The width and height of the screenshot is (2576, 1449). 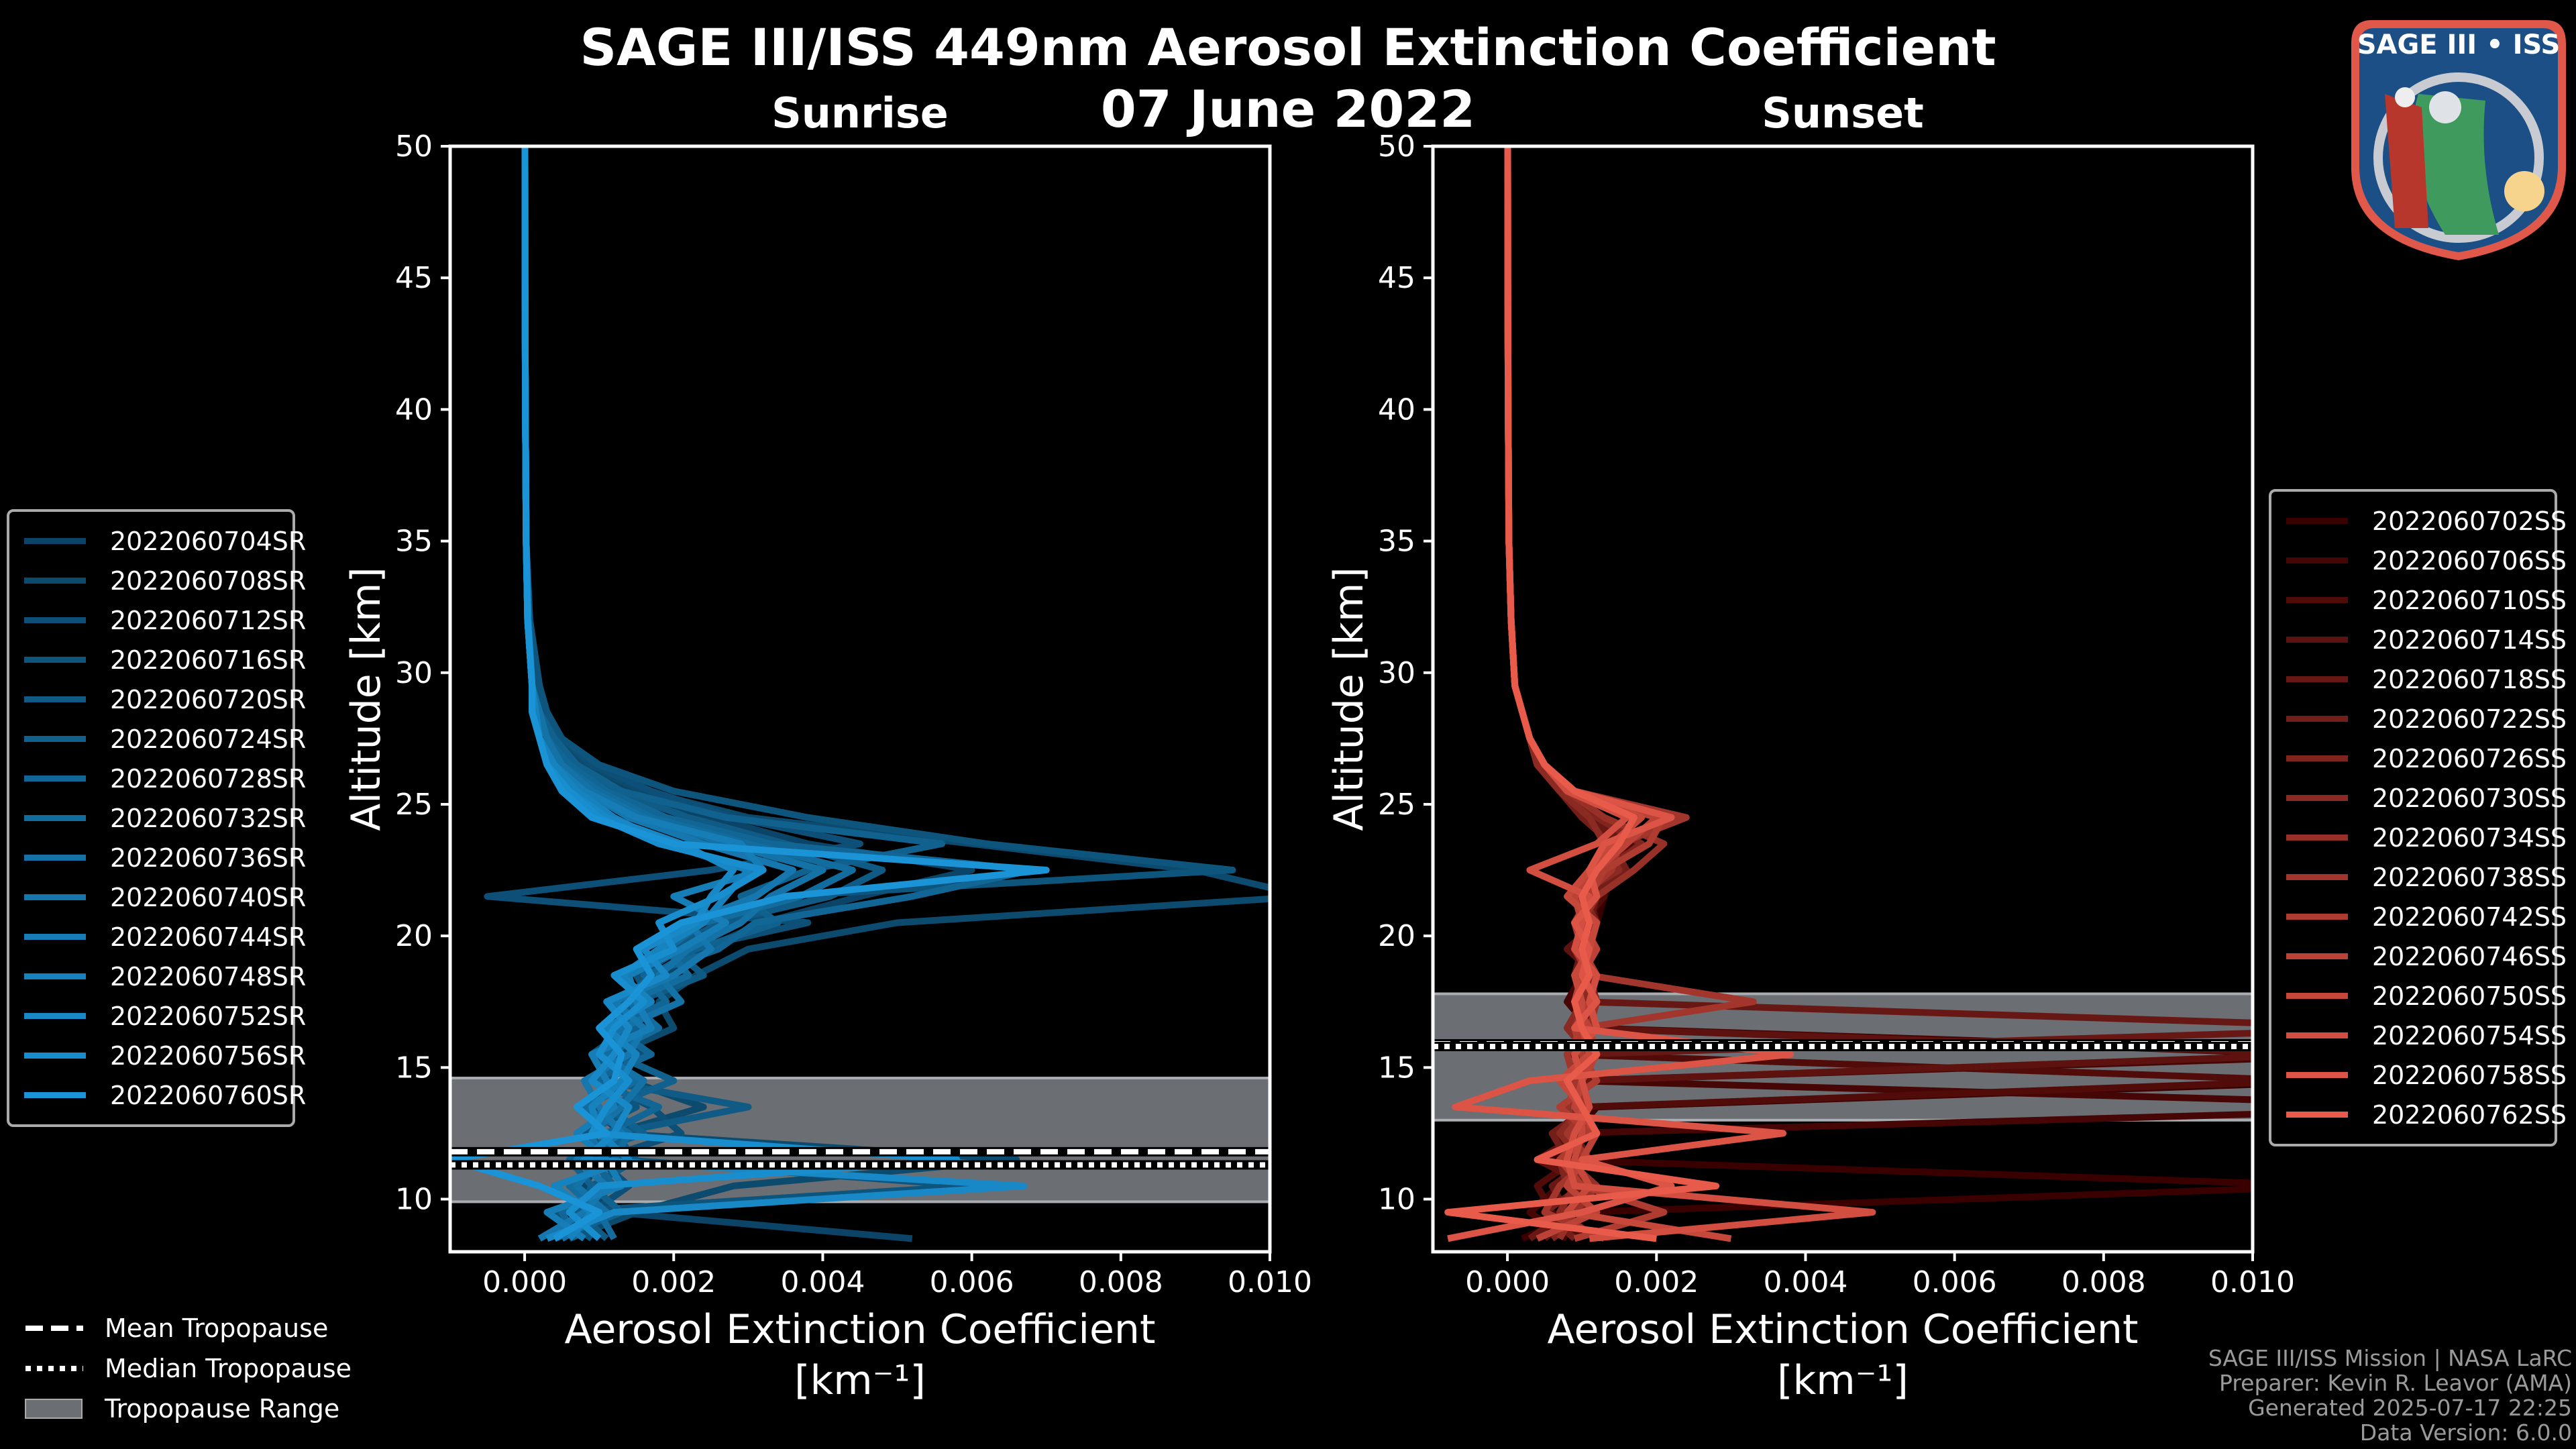 I want to click on legend-label: 2022060742SS, so click(x=2469, y=917).